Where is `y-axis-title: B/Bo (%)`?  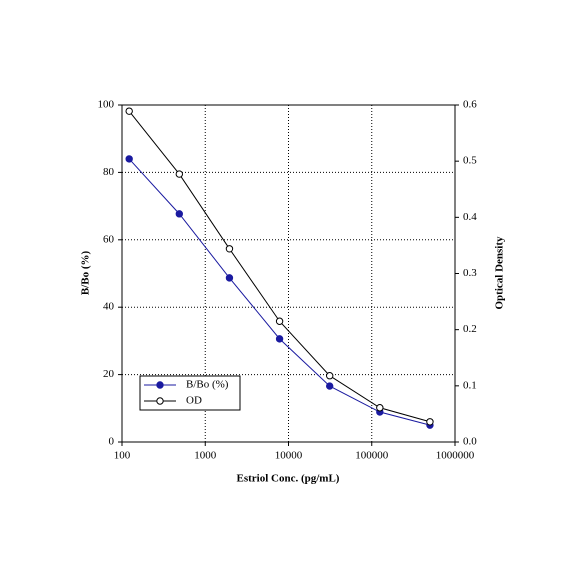 y-axis-title: B/Bo (%) is located at coordinates (86, 273).